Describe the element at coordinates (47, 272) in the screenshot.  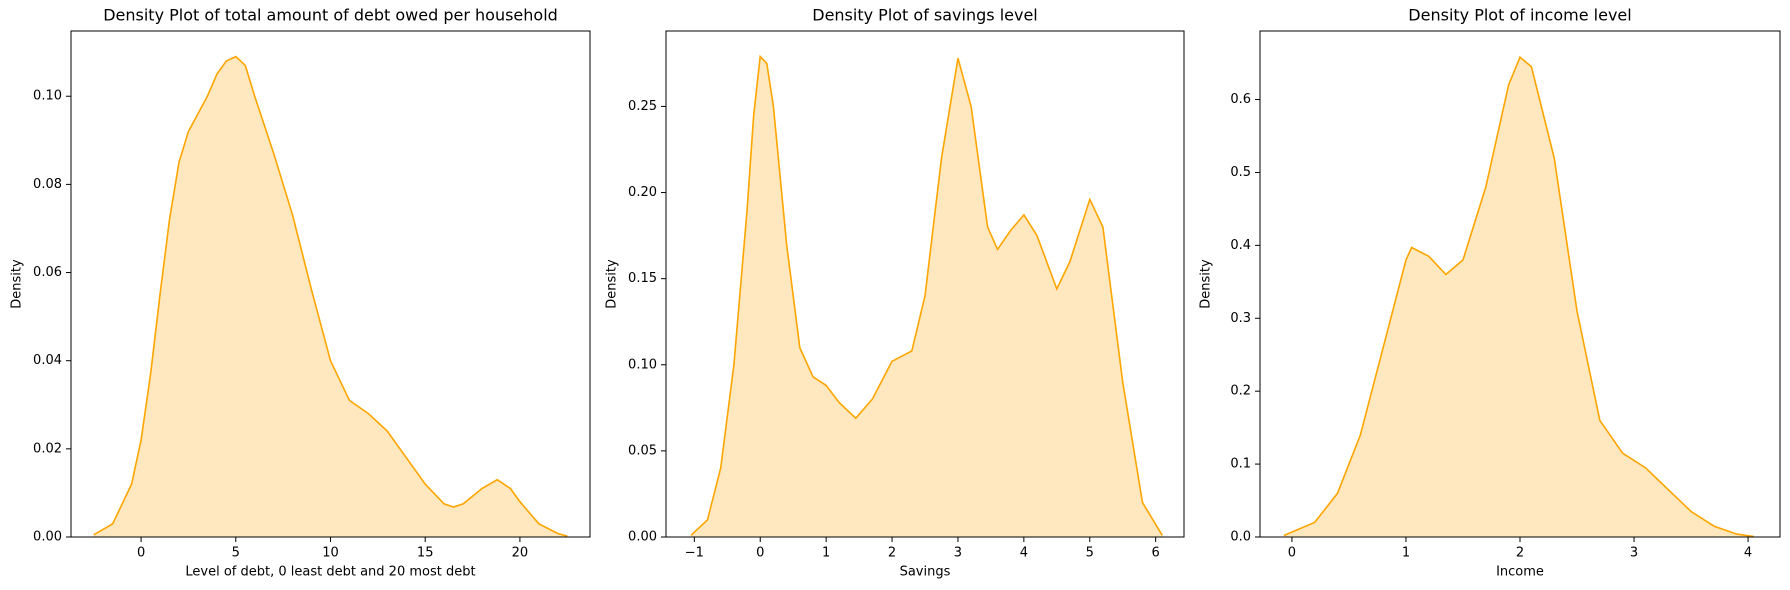
I see `y-tick-label: 0.06` at that location.